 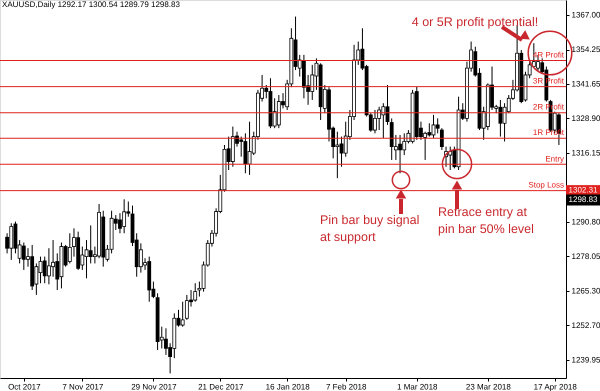 I want to click on y-tick-label: 1265.30, so click(x=586, y=291).